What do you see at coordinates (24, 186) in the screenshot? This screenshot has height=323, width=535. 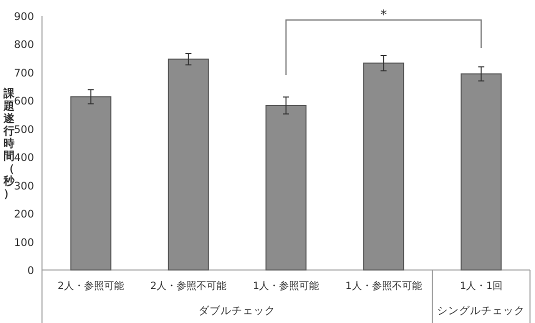 I see `y-tick-label: 300` at bounding box center [24, 186].